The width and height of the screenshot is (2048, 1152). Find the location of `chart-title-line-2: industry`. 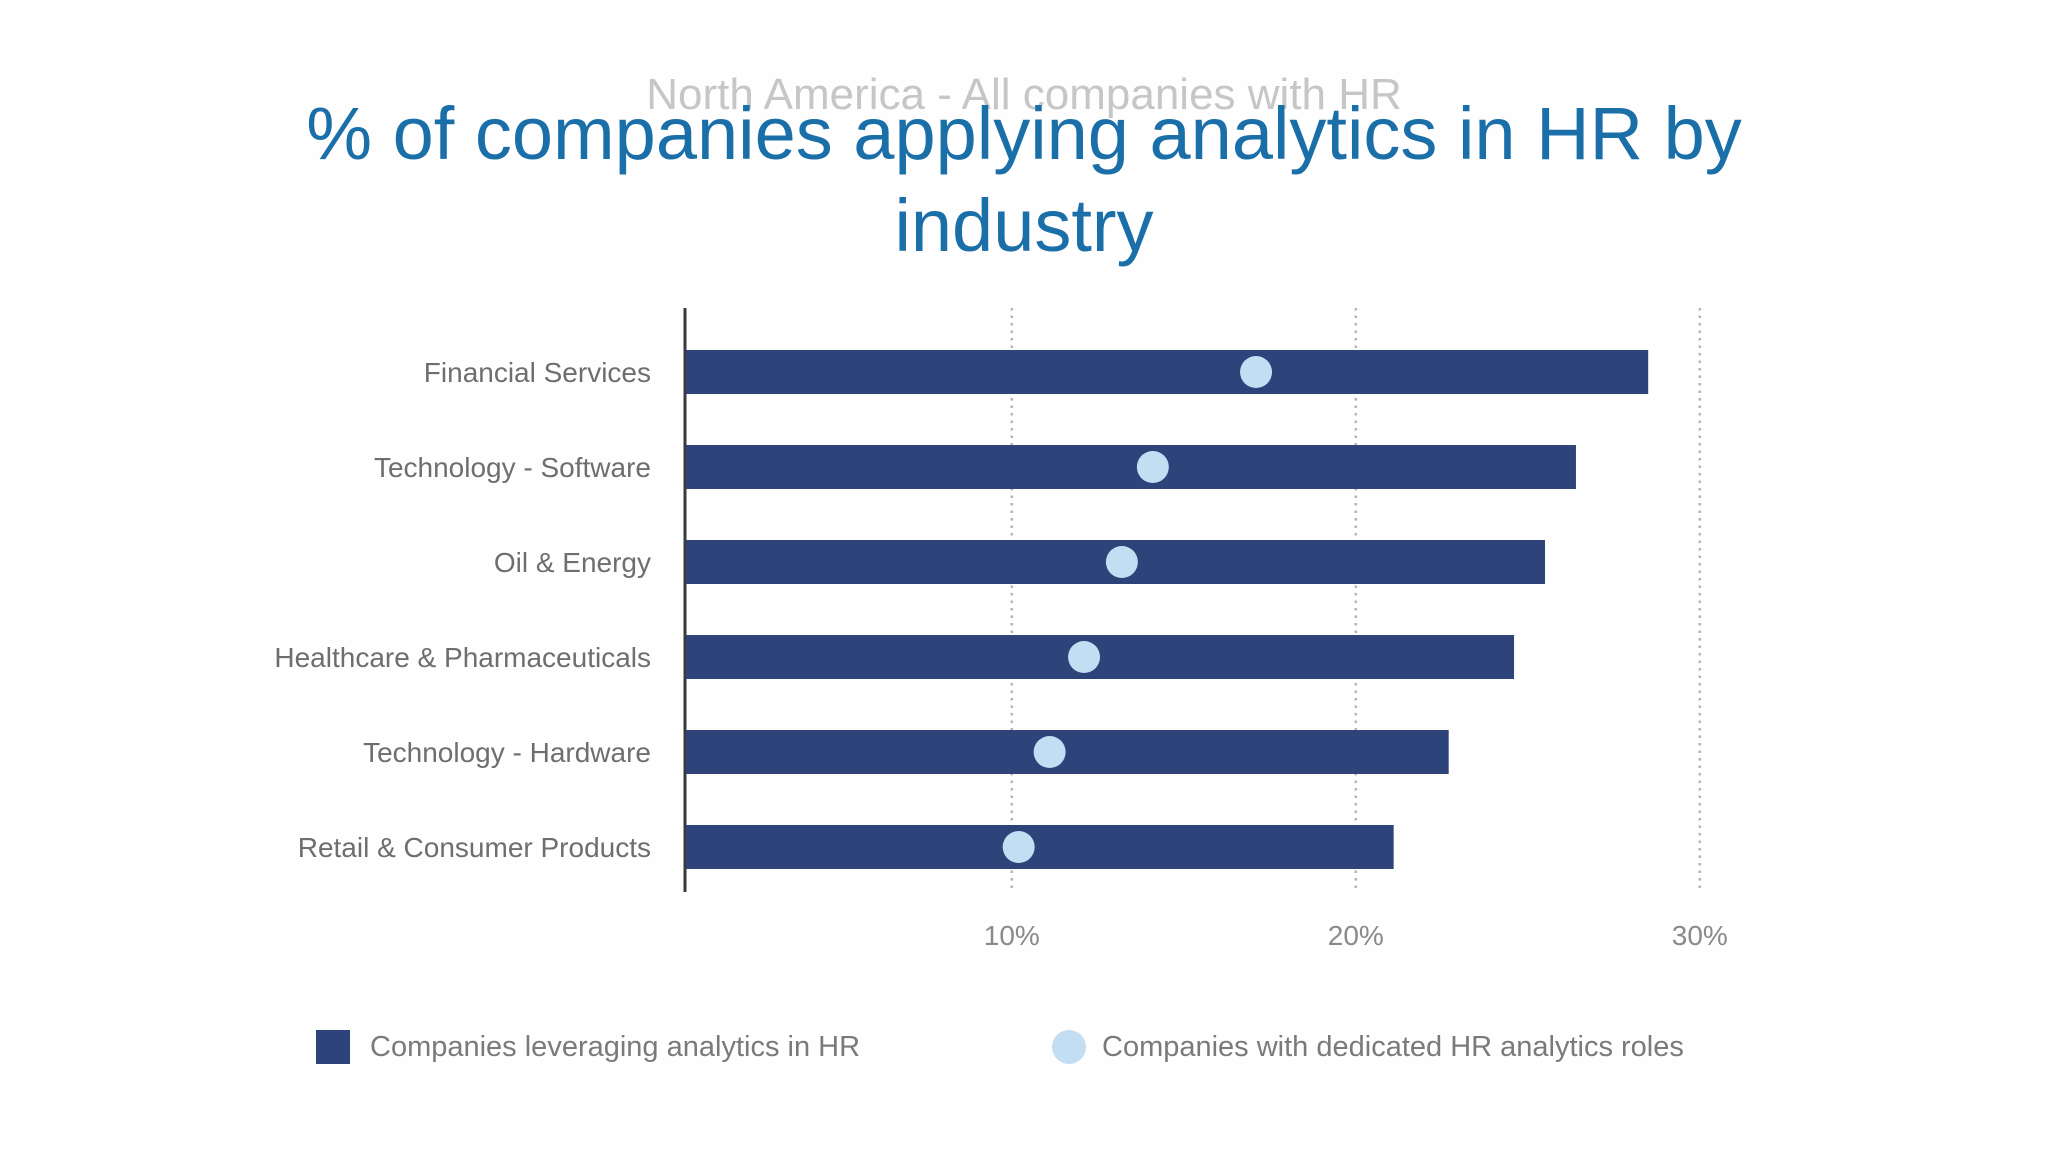

chart-title-line-2: industry is located at coordinates (1024, 225).